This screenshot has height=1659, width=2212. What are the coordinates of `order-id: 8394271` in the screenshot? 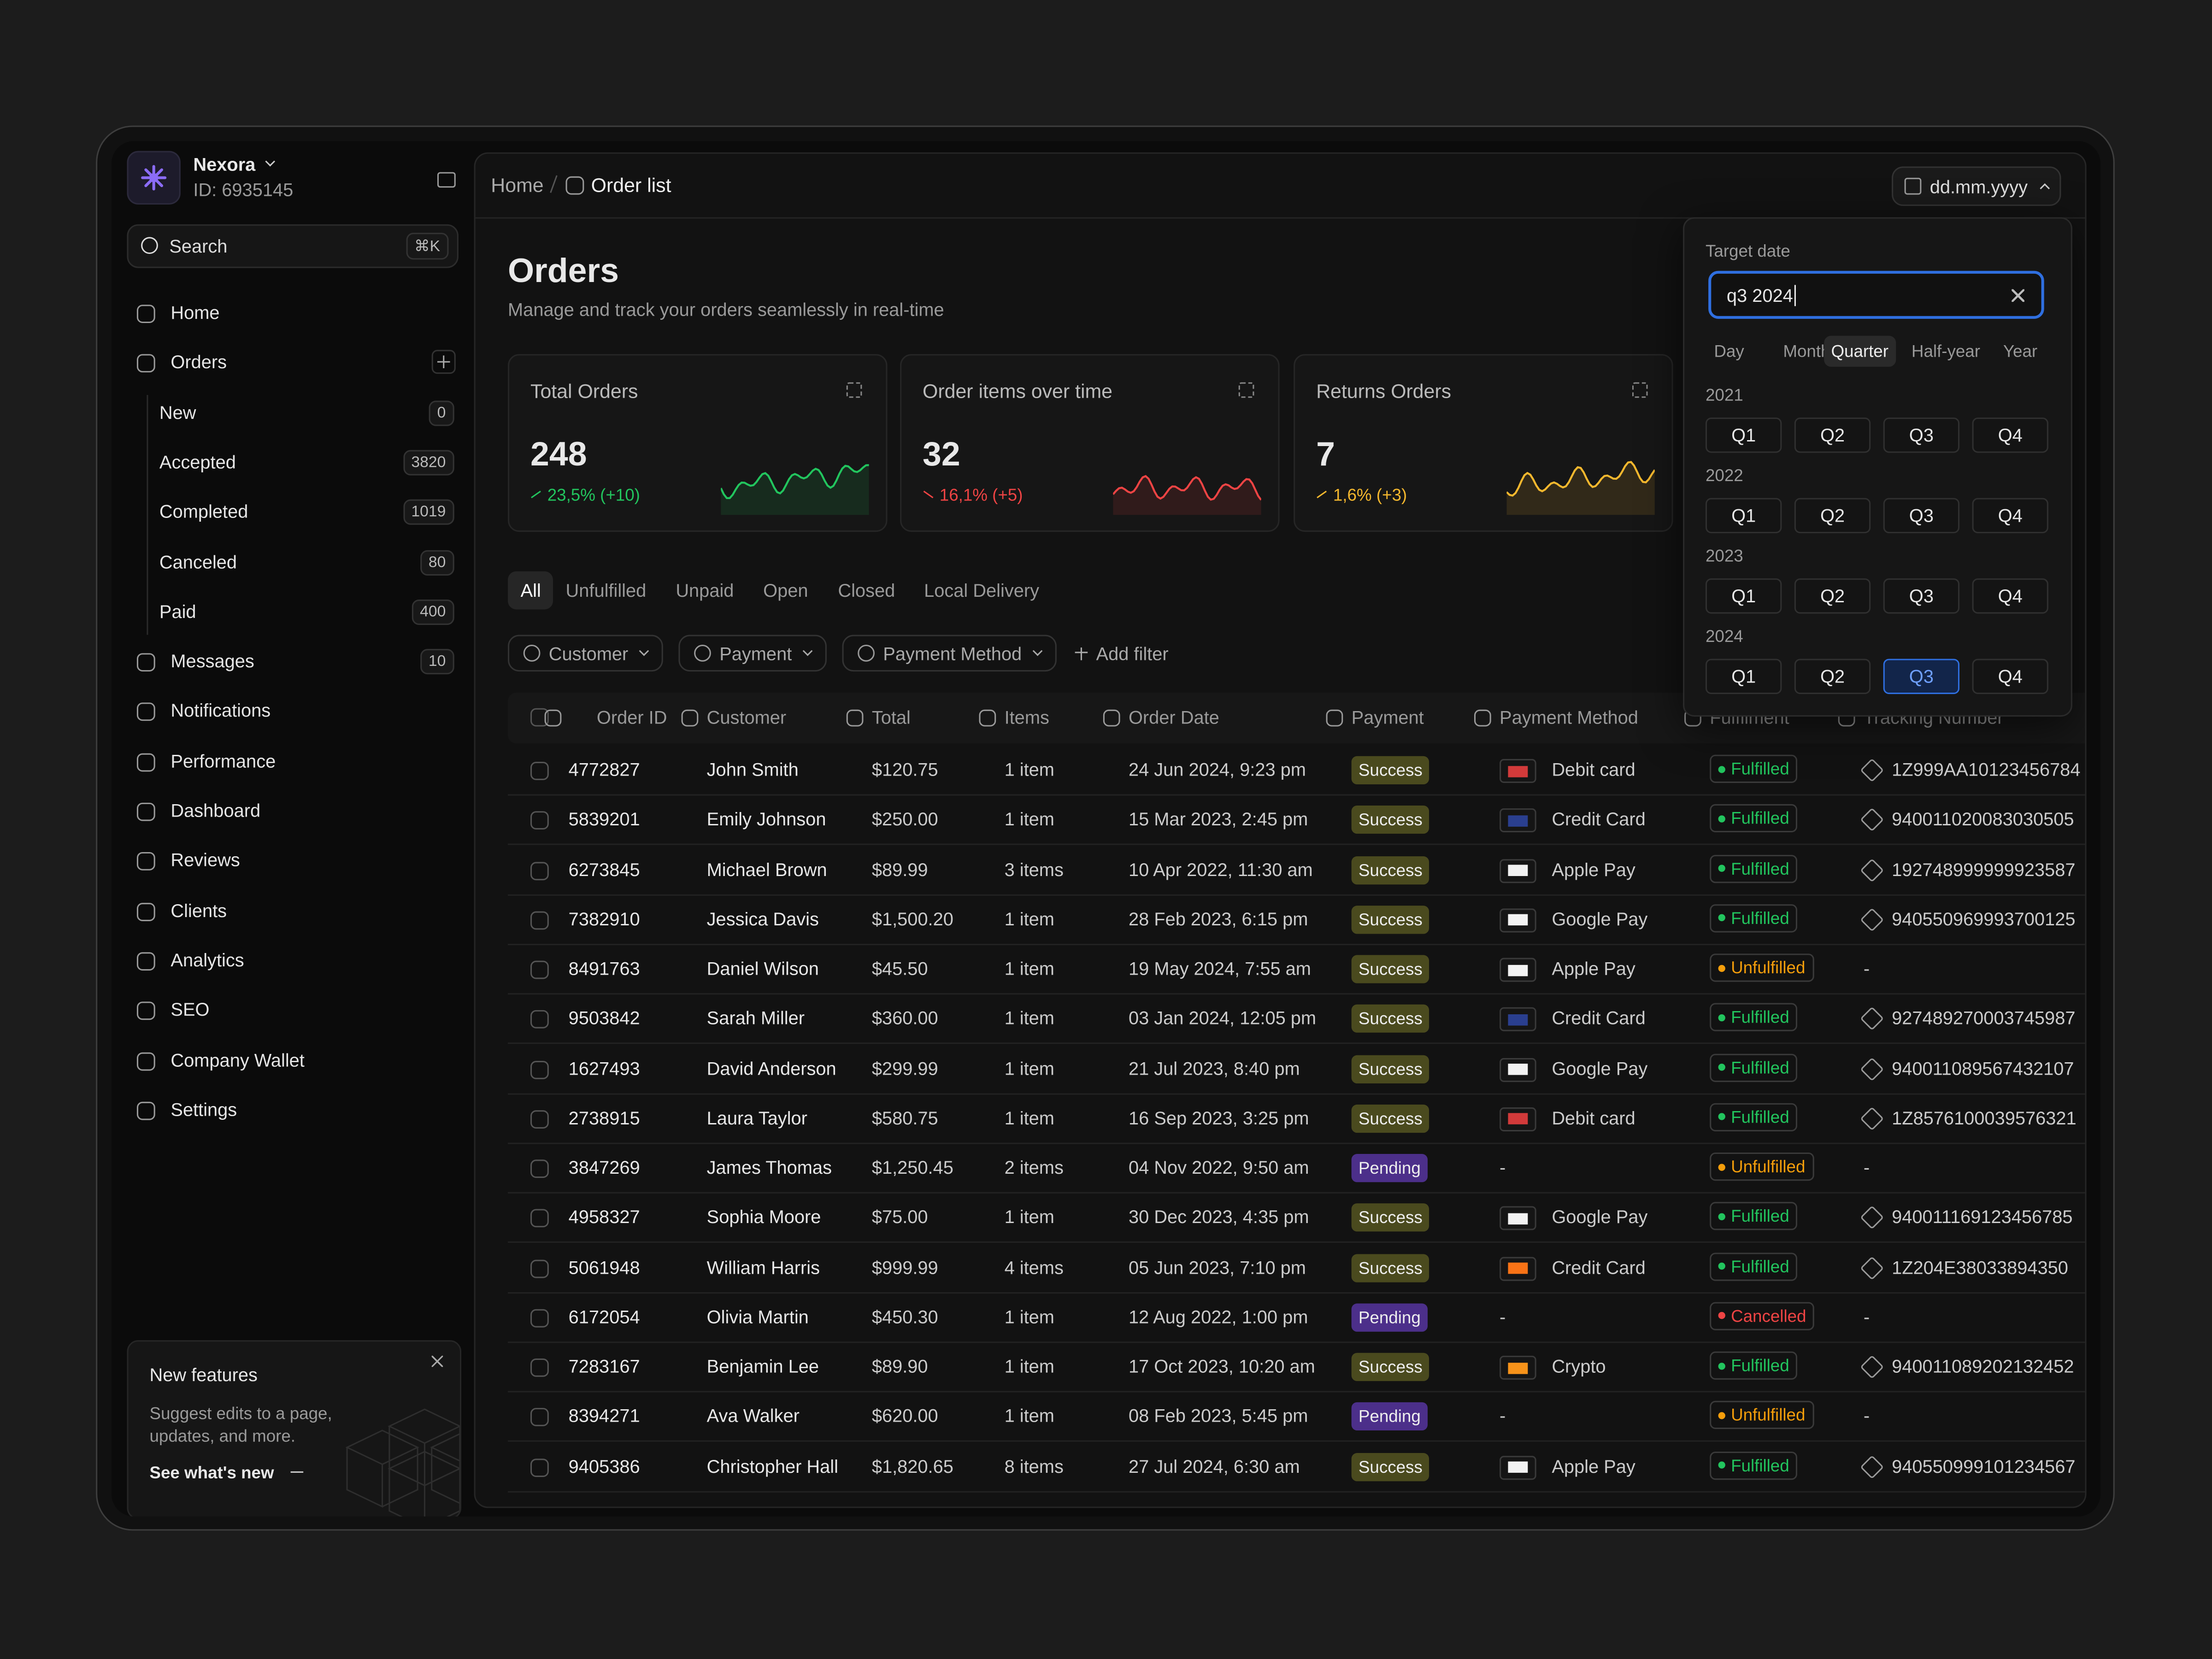 It's located at (604, 1416).